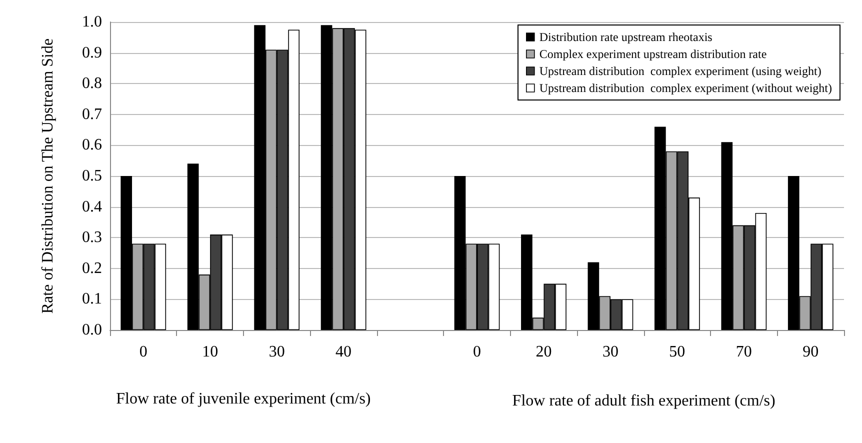  I want to click on y-tick-label: 1.0, so click(92, 22).